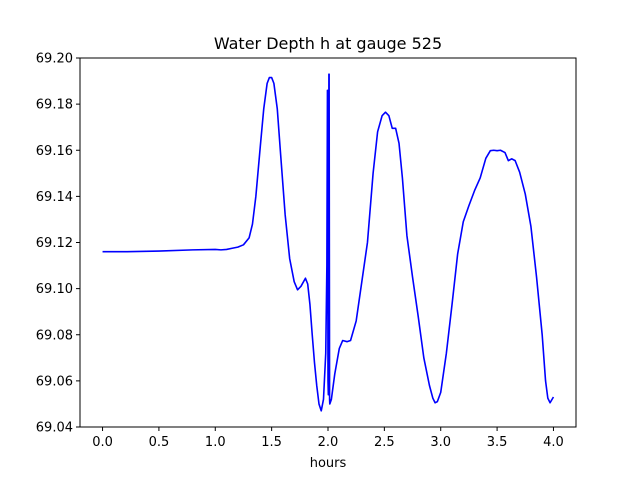  What do you see at coordinates (497, 442) in the screenshot?
I see `x-tick-label: 3.5` at bounding box center [497, 442].